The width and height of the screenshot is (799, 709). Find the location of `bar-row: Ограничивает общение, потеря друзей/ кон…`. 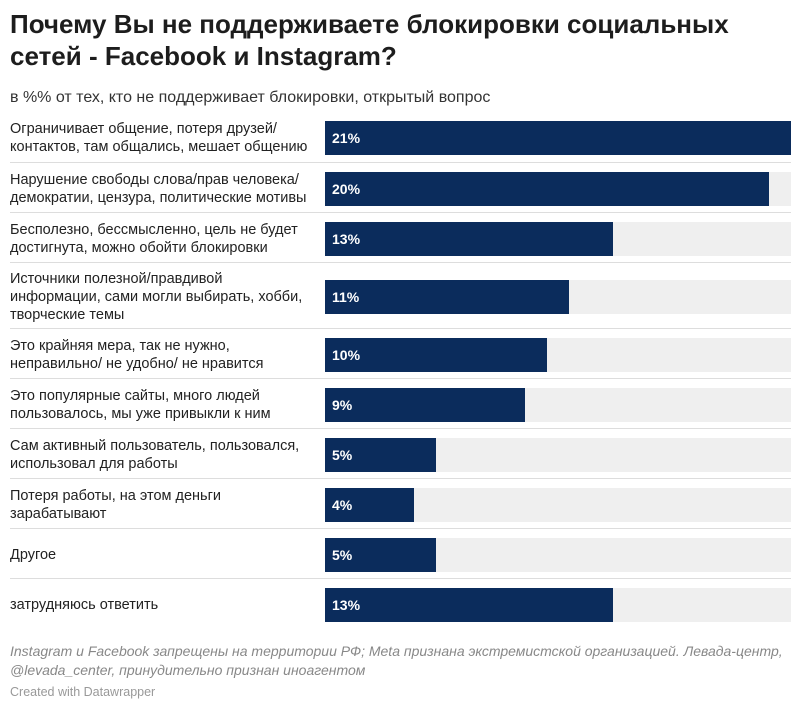

bar-row: Ограничивает общение, потеря друзей/ кон… is located at coordinates (400, 138).